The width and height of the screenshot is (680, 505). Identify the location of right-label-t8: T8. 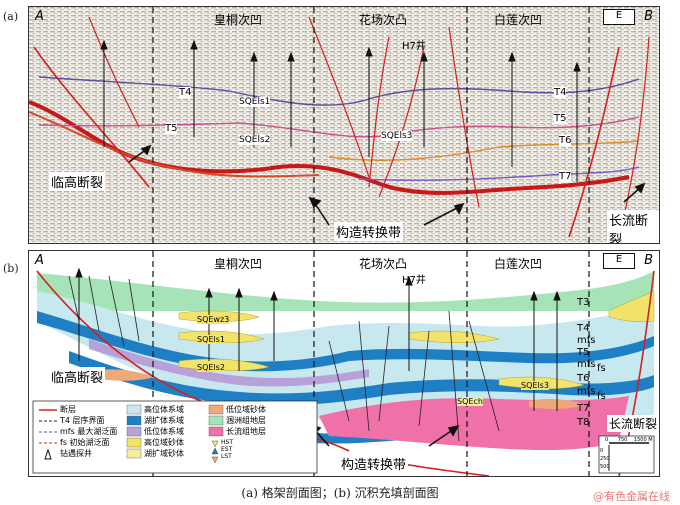
(583, 422).